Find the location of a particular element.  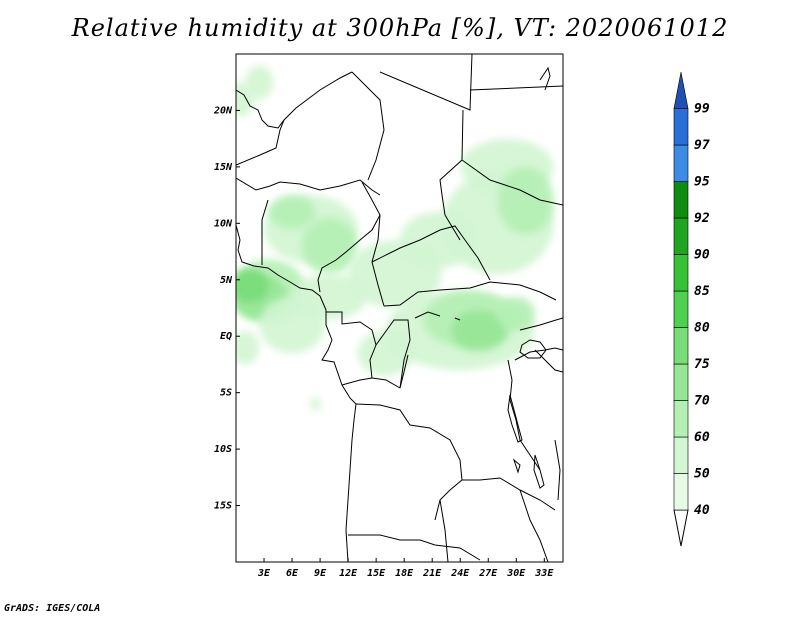

colorbar-low-arrow is located at coordinates (681, 528).